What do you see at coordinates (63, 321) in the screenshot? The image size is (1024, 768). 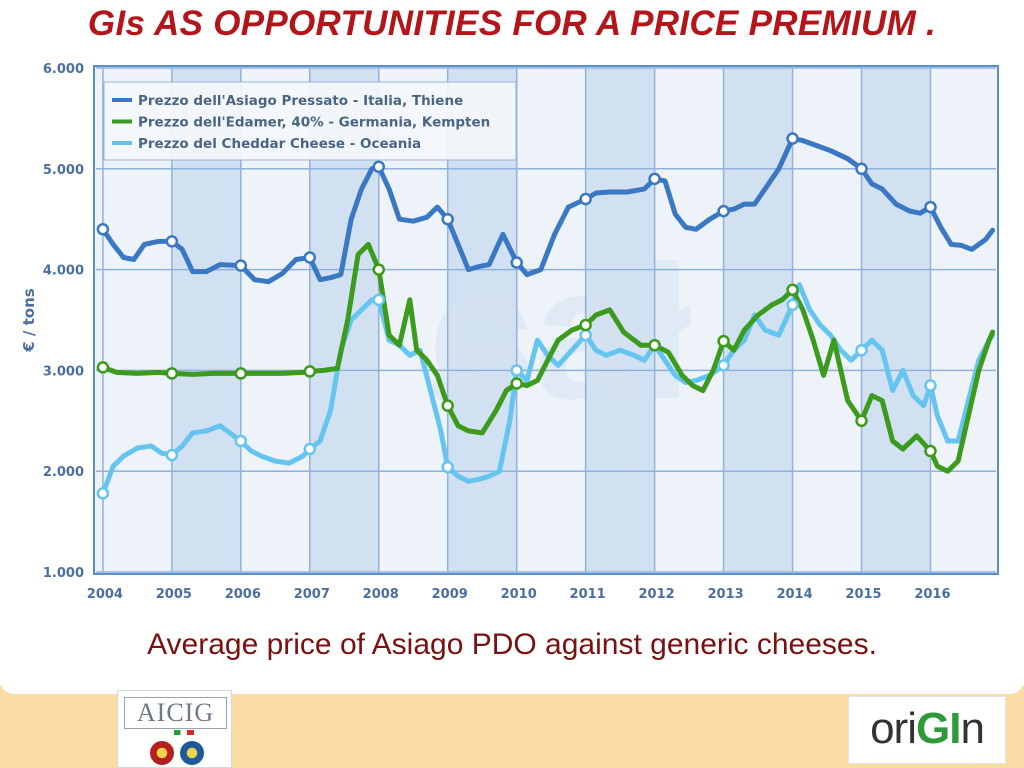 I see `y-axis-ticks: 1.000 2.000 3.000 4.000 5.000 6.000` at bounding box center [63, 321].